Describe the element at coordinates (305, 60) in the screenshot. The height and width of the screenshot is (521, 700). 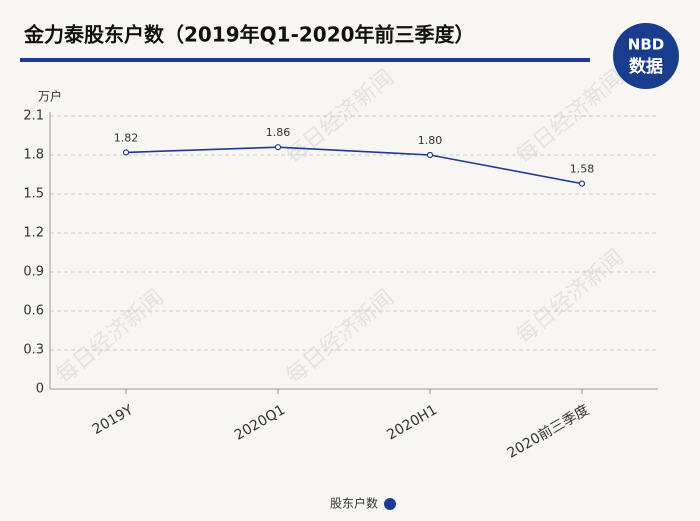
I see `title-underline` at that location.